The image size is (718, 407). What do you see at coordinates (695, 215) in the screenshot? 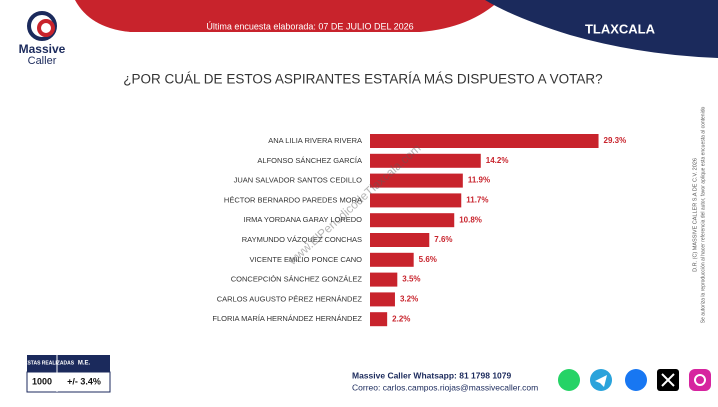
I see `side-note: D.R. (C) MASSIVE CALLER S.A DE C.V. 2026` at bounding box center [695, 215].